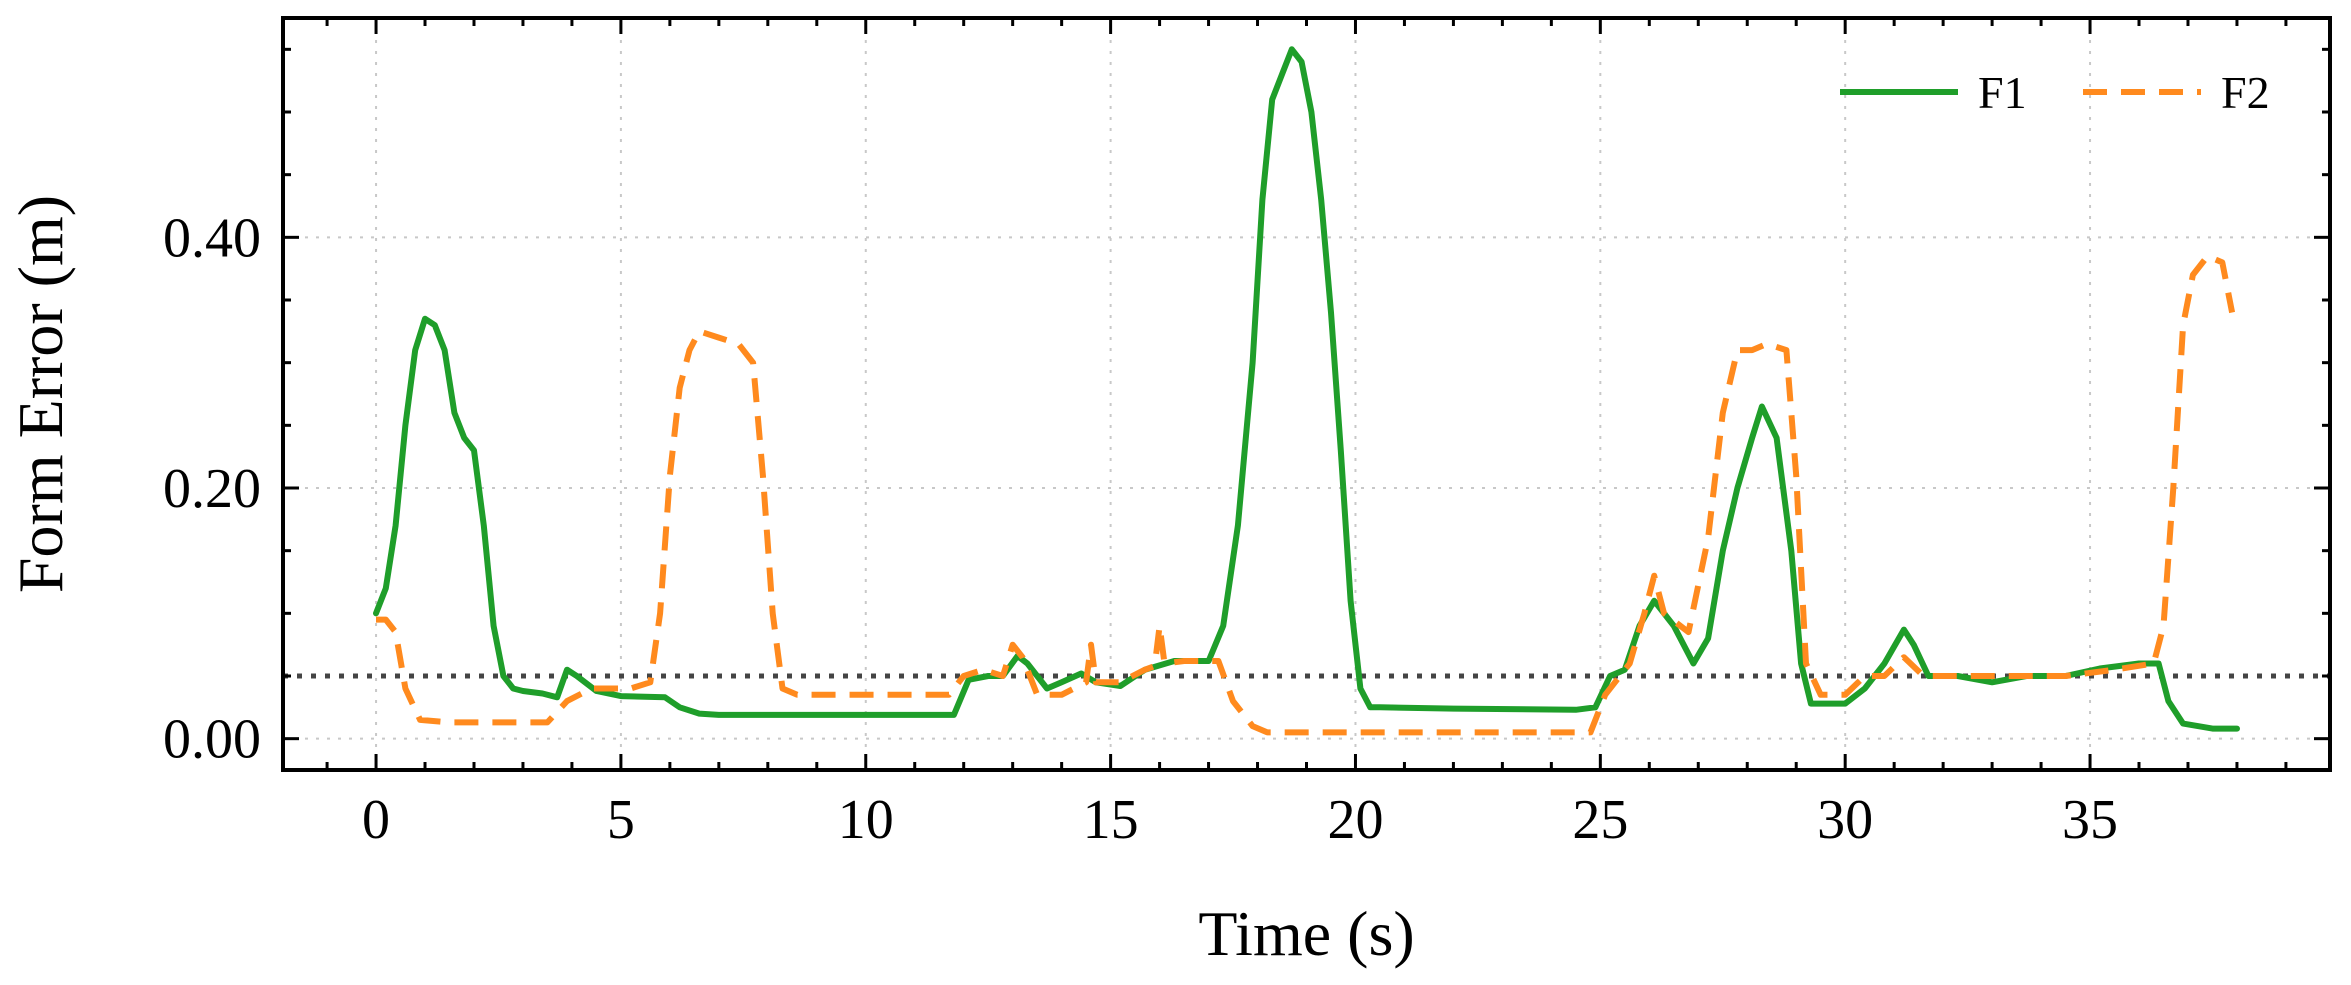 The width and height of the screenshot is (2351, 985). What do you see at coordinates (1600, 820) in the screenshot?
I see `x-tick-label: 25` at bounding box center [1600, 820].